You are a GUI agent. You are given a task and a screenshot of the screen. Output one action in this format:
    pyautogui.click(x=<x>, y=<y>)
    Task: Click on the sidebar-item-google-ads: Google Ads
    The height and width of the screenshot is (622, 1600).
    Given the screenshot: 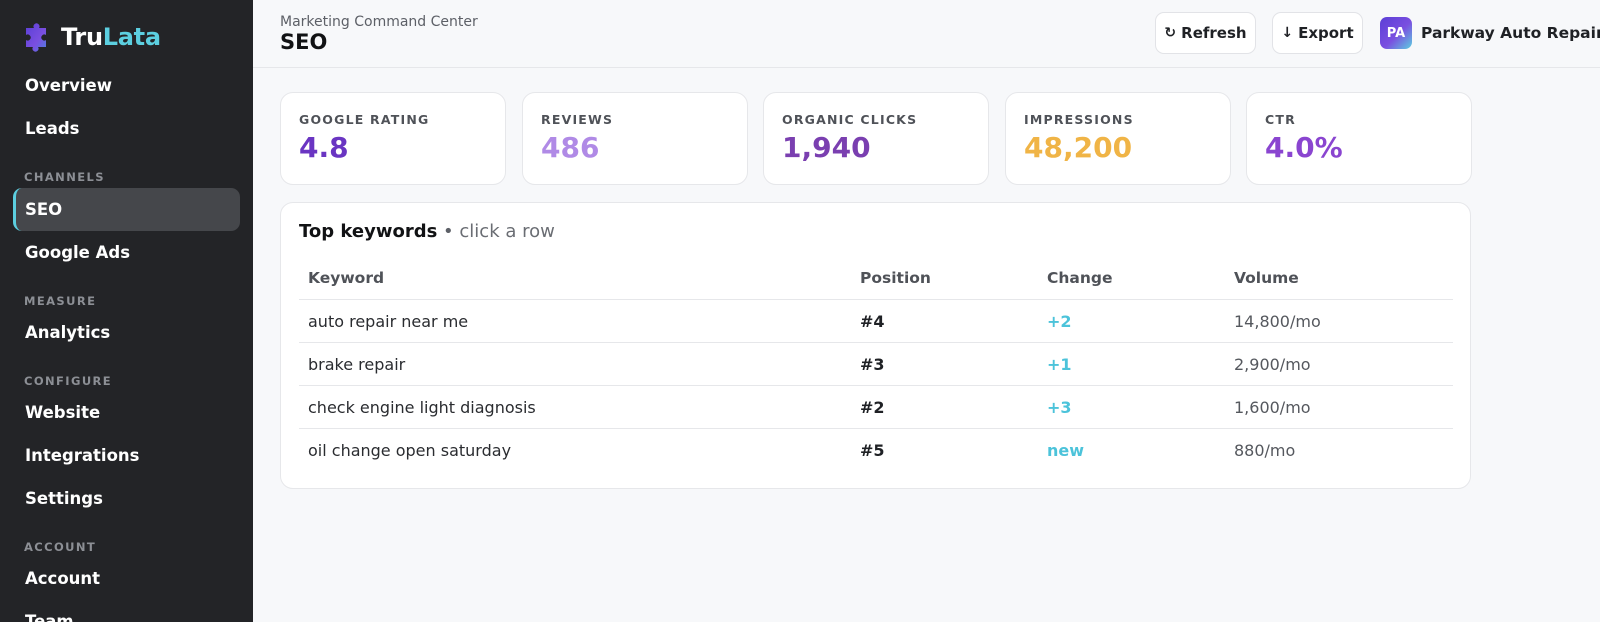 What is the action you would take?
    pyautogui.click(x=126, y=252)
    